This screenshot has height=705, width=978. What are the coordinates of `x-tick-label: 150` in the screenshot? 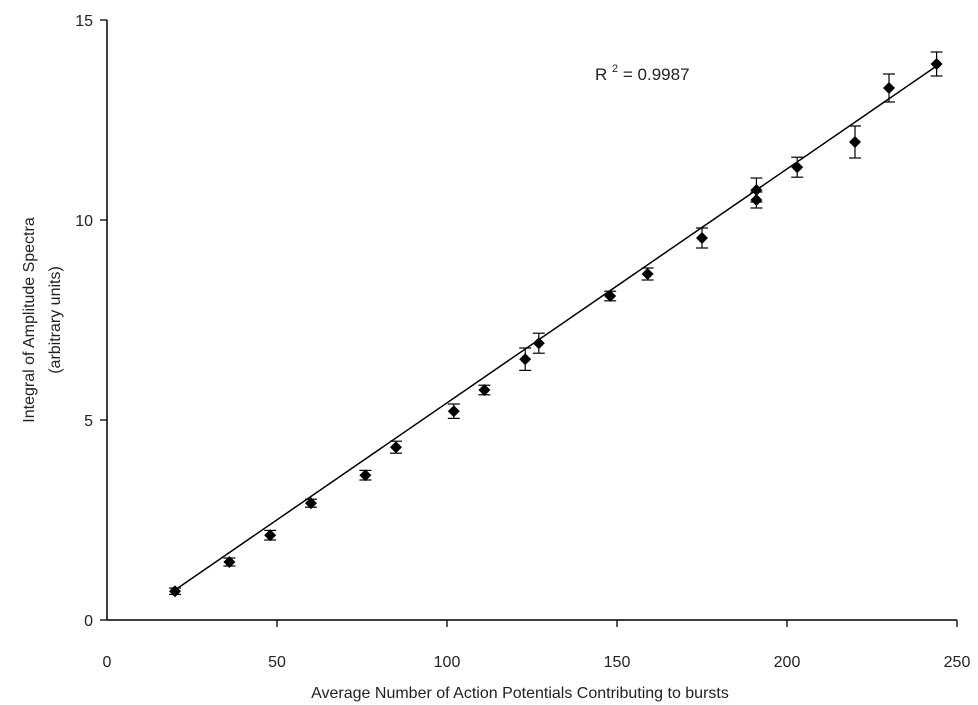 It's located at (617, 662).